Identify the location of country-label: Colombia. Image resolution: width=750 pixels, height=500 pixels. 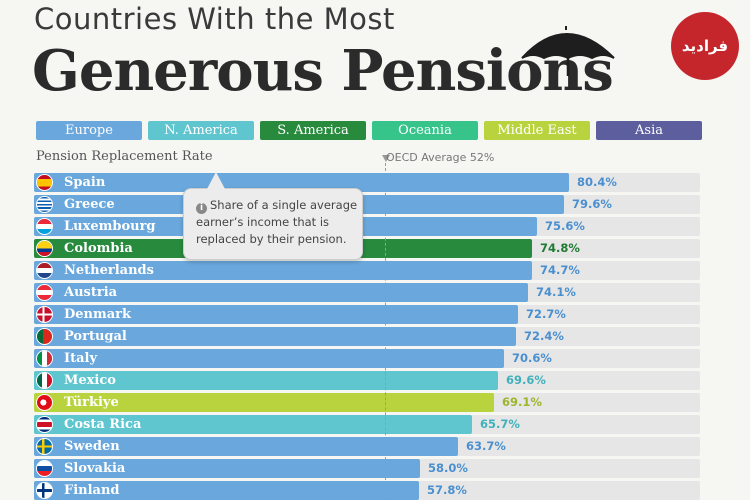
(98, 248).